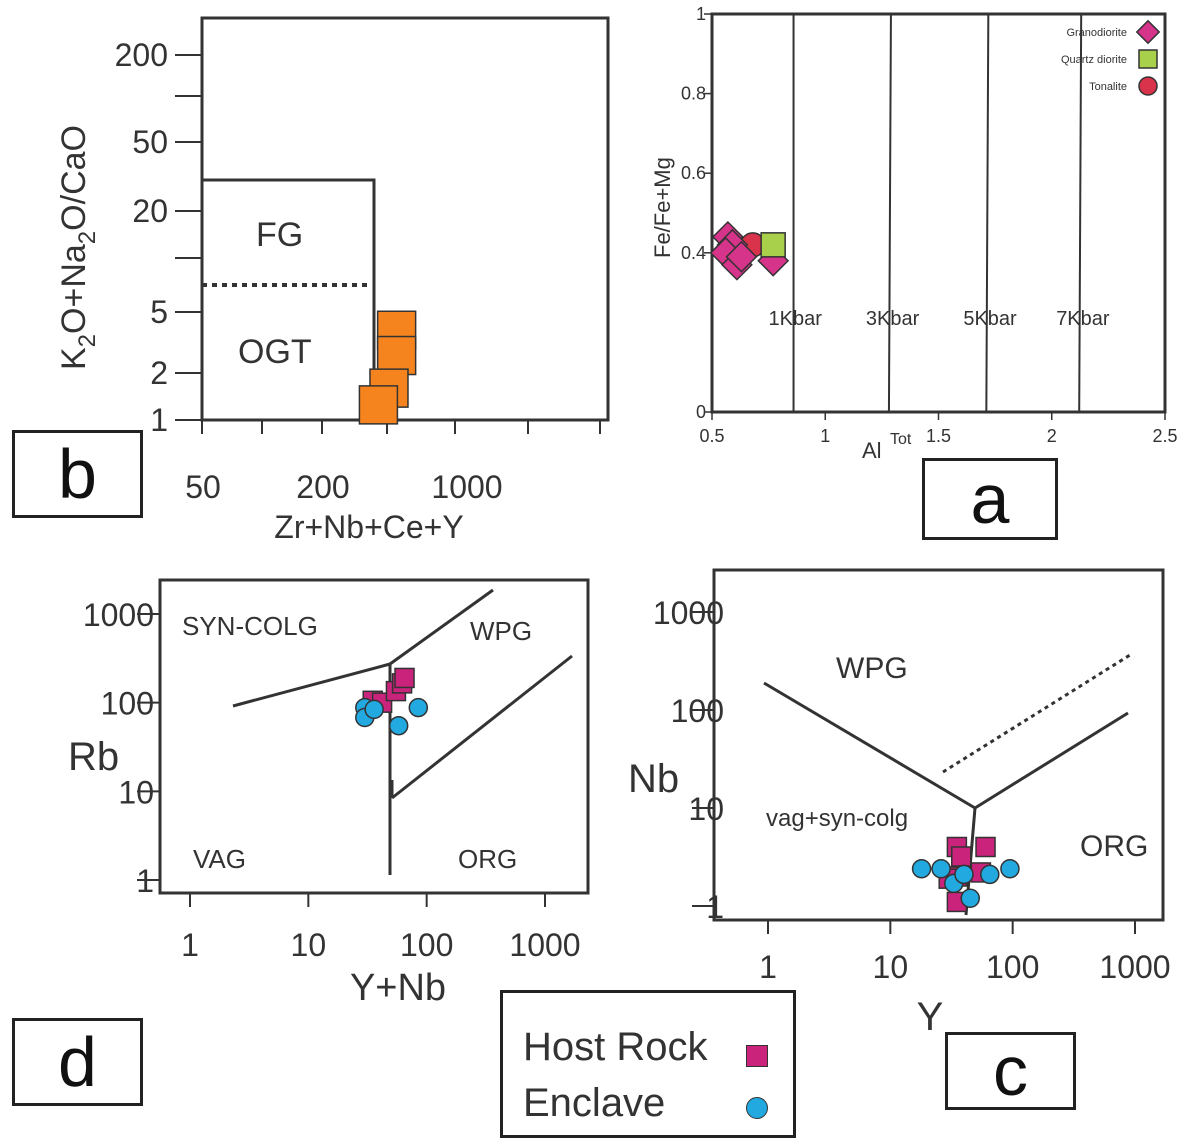 This screenshot has width=1190, height=1138. What do you see at coordinates (203, 487) in the screenshot?
I see `x-tick-label: 50` at bounding box center [203, 487].